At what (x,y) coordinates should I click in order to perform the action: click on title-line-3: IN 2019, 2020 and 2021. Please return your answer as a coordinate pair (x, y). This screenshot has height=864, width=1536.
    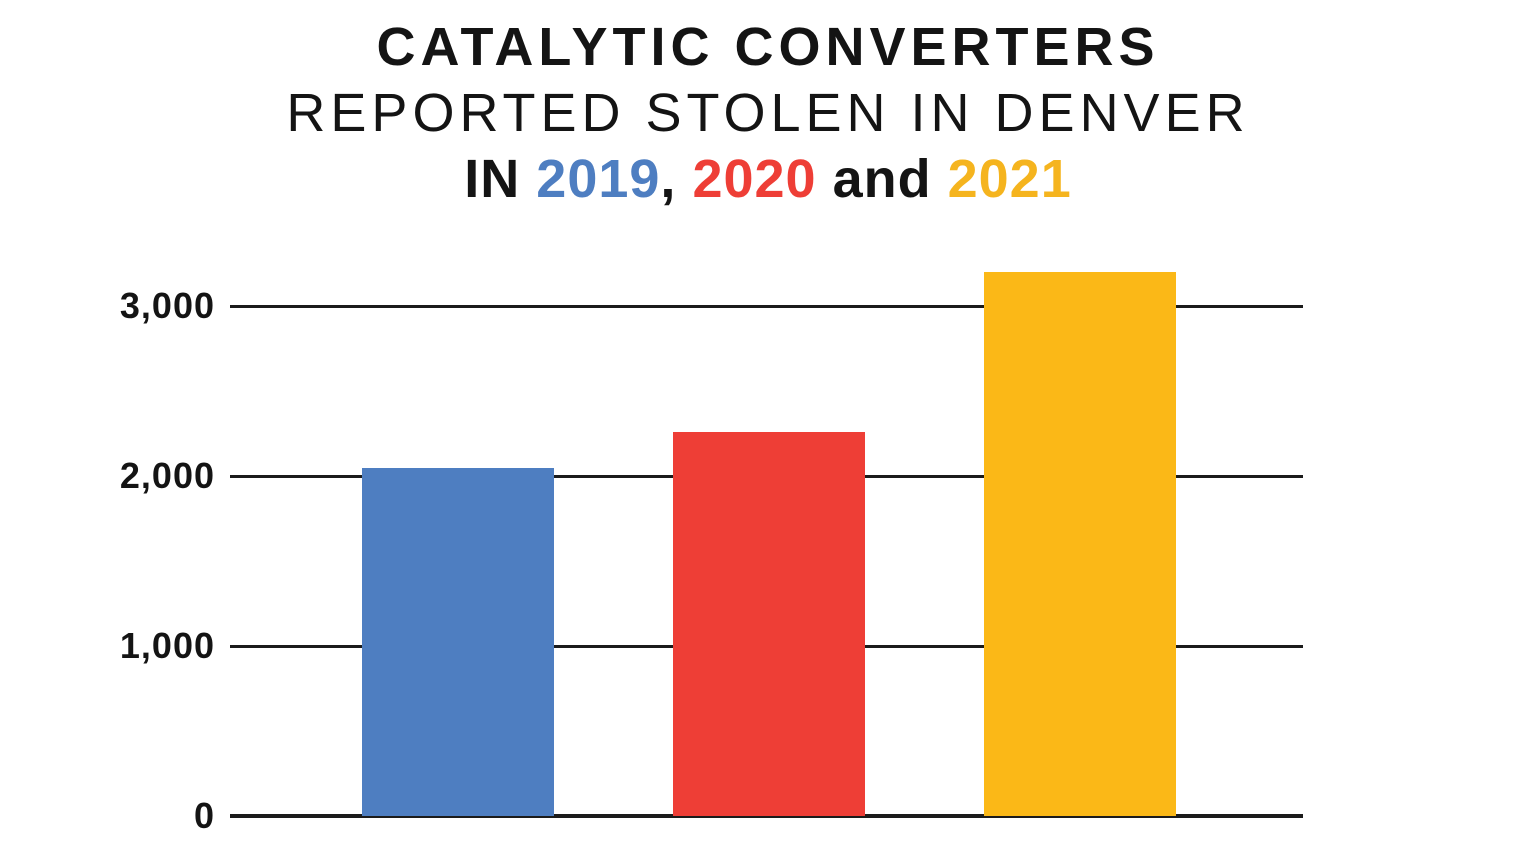
    Looking at the image, I should click on (768, 179).